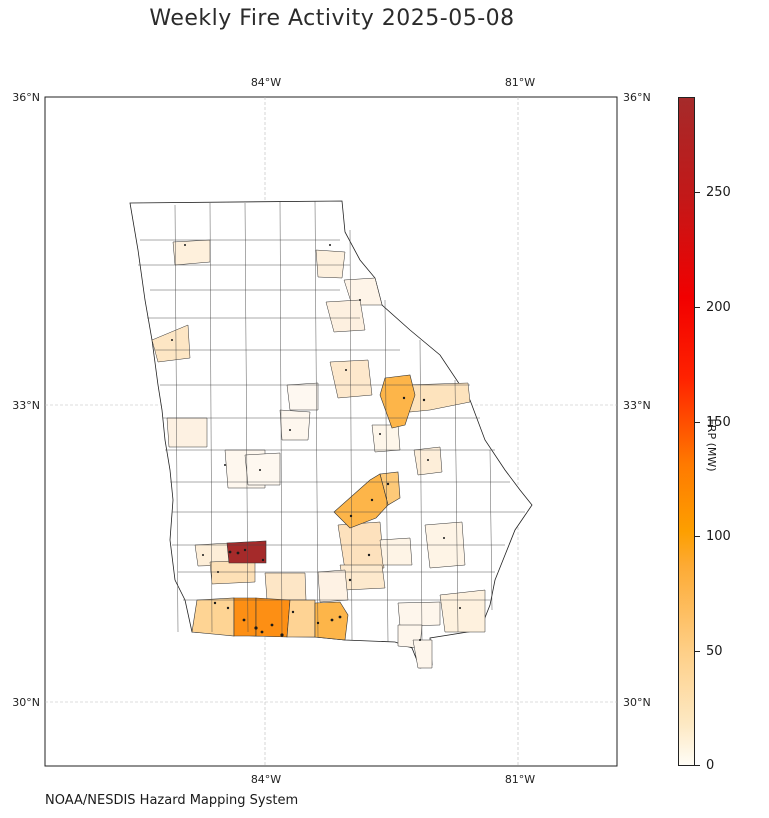  What do you see at coordinates (710, 765) in the screenshot?
I see `colorbar-label-0: 0` at bounding box center [710, 765].